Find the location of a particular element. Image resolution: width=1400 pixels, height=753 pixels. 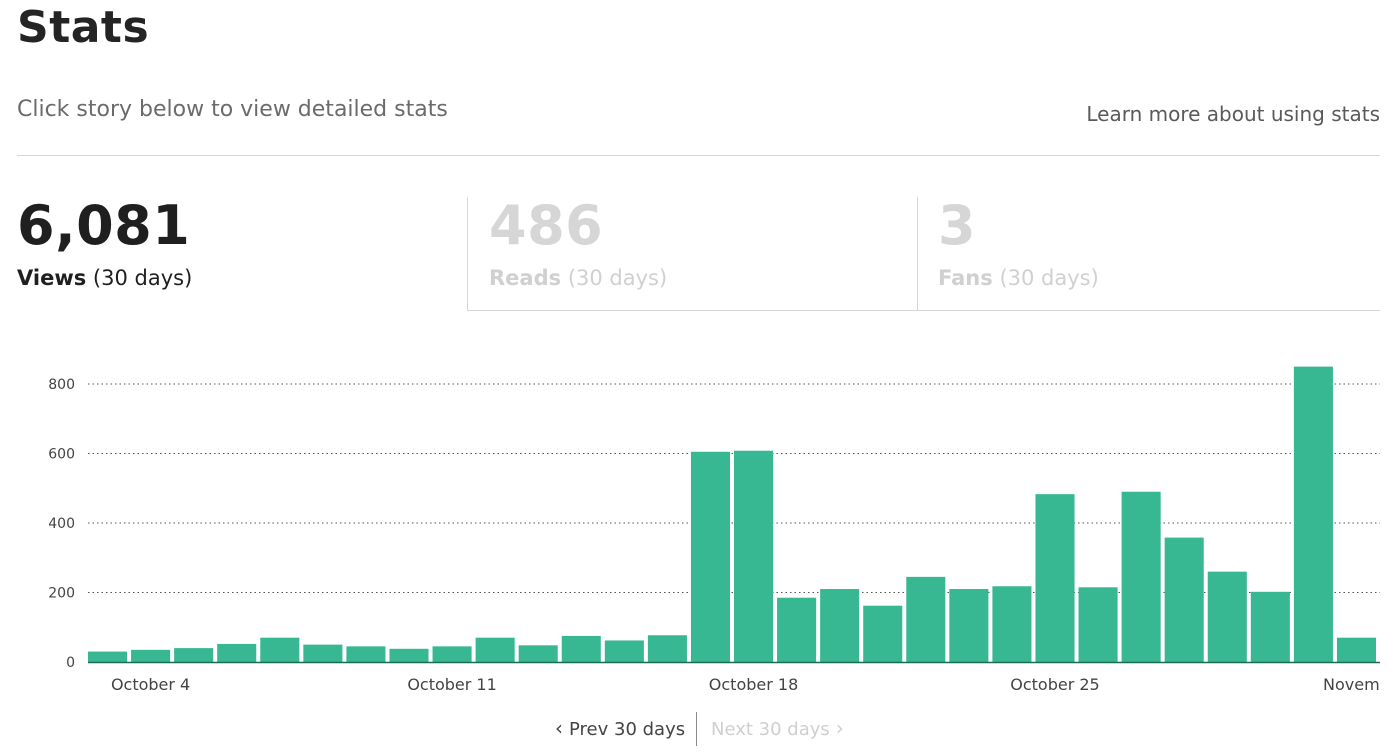

prev-30-days-label: Prev 30 days is located at coordinates (627, 729).